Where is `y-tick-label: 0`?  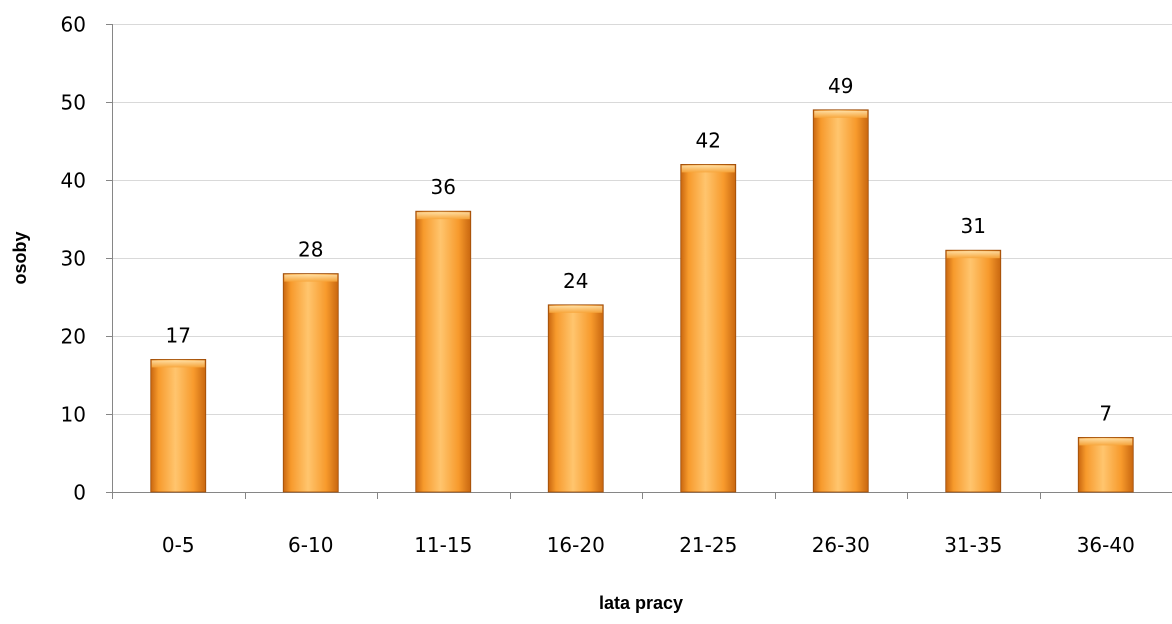 y-tick-label: 0 is located at coordinates (79, 493).